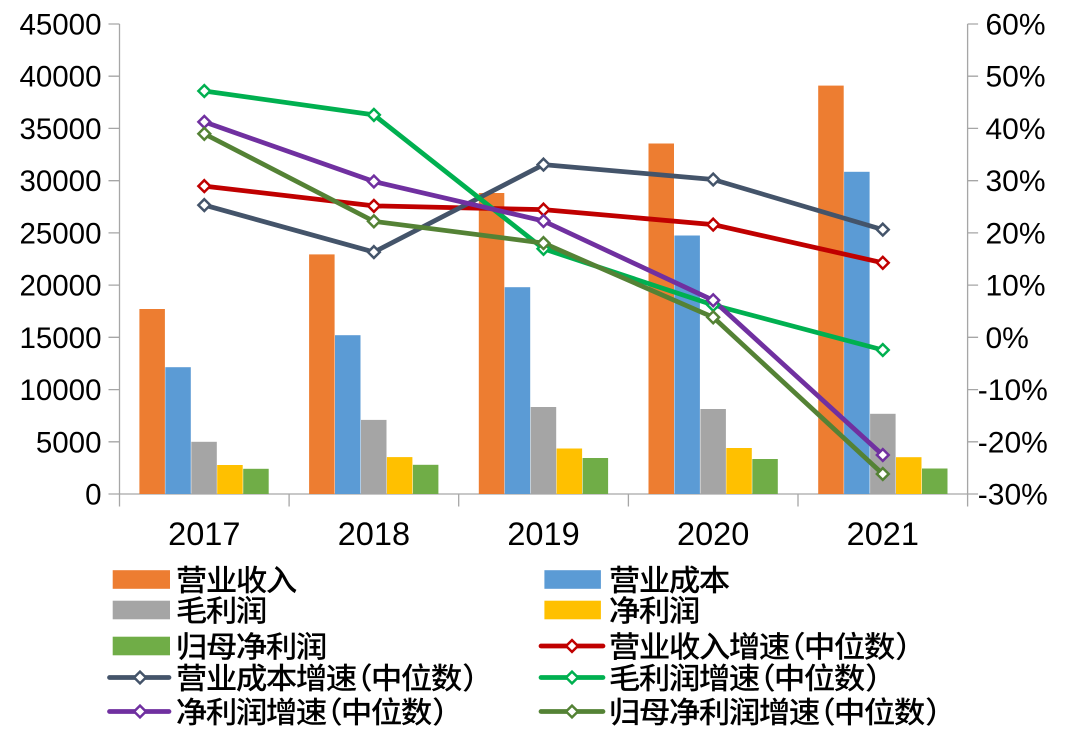 This screenshot has width=1080, height=740. Describe the element at coordinates (60, 129) in the screenshot. I see `svg-text: 35000` at that location.